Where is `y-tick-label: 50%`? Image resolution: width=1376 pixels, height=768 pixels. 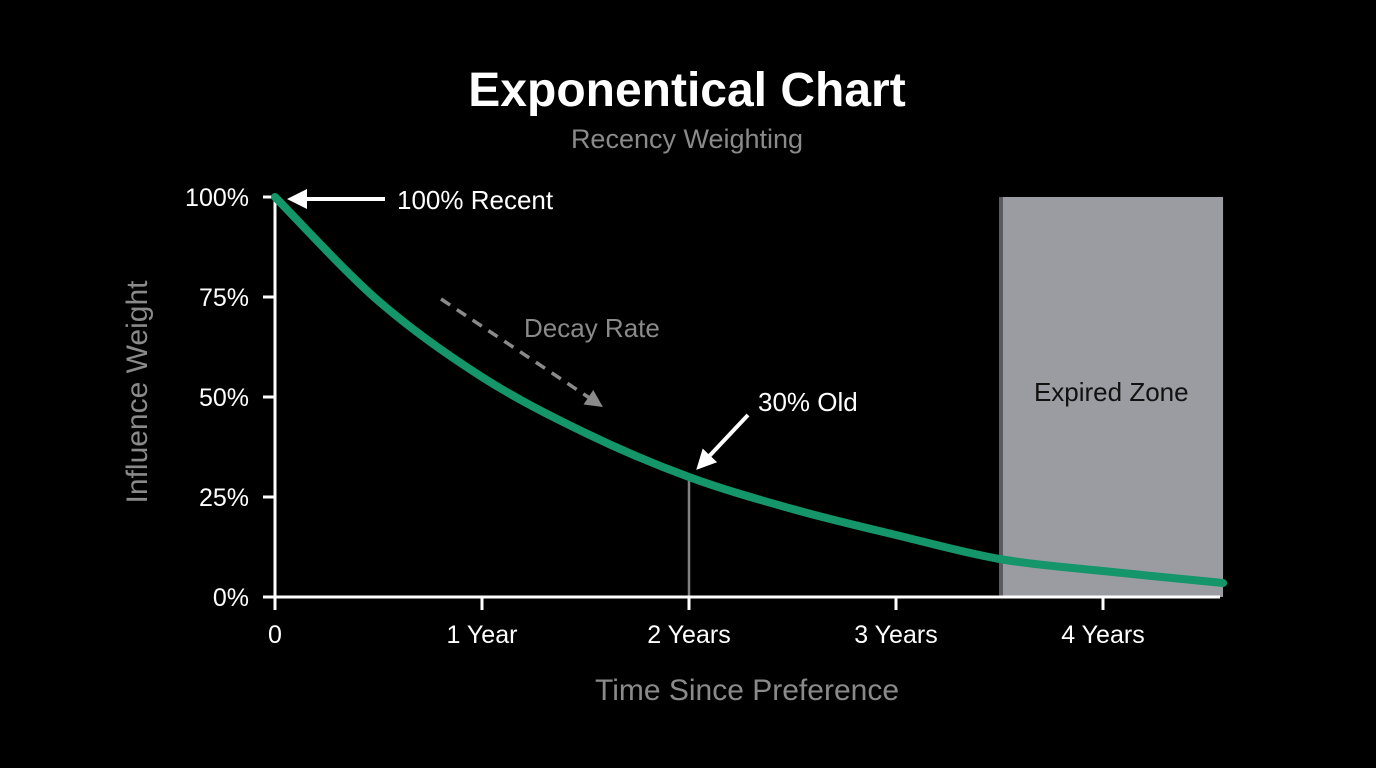 y-tick-label: 50% is located at coordinates (224, 398).